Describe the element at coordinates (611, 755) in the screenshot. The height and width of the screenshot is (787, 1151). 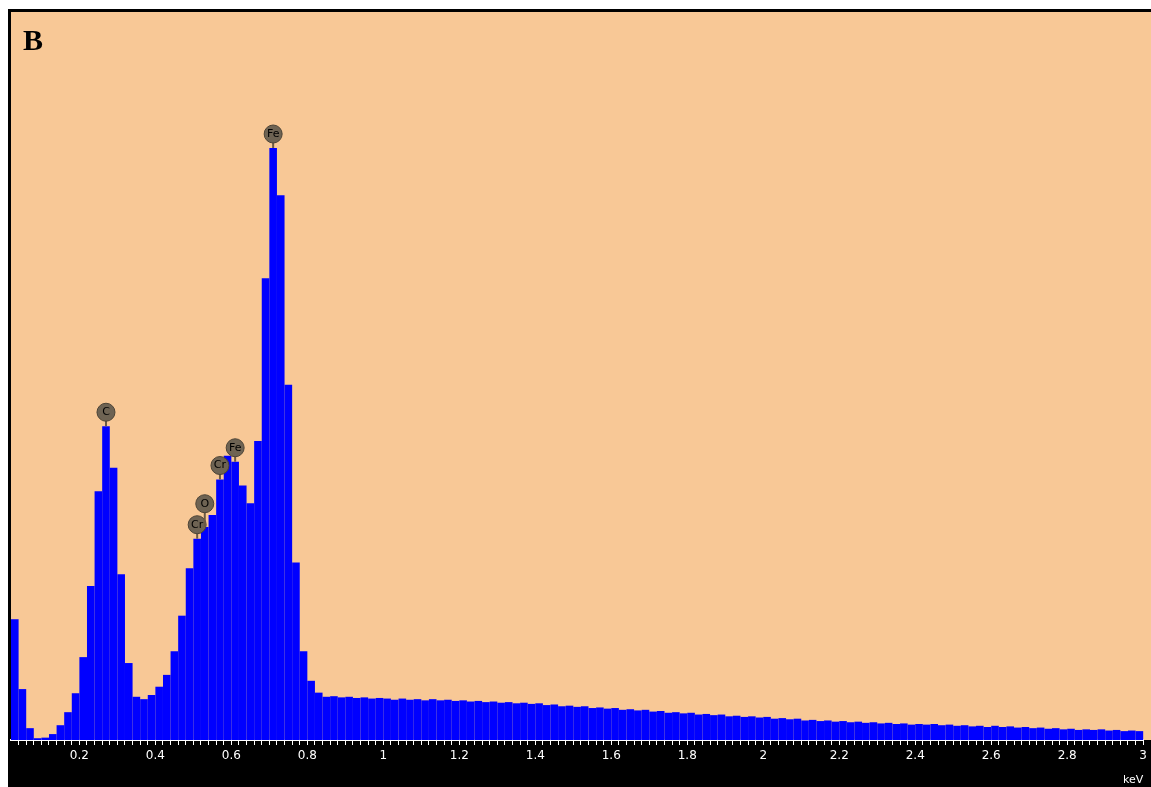
I see `x-tick-label: 1.6` at that location.